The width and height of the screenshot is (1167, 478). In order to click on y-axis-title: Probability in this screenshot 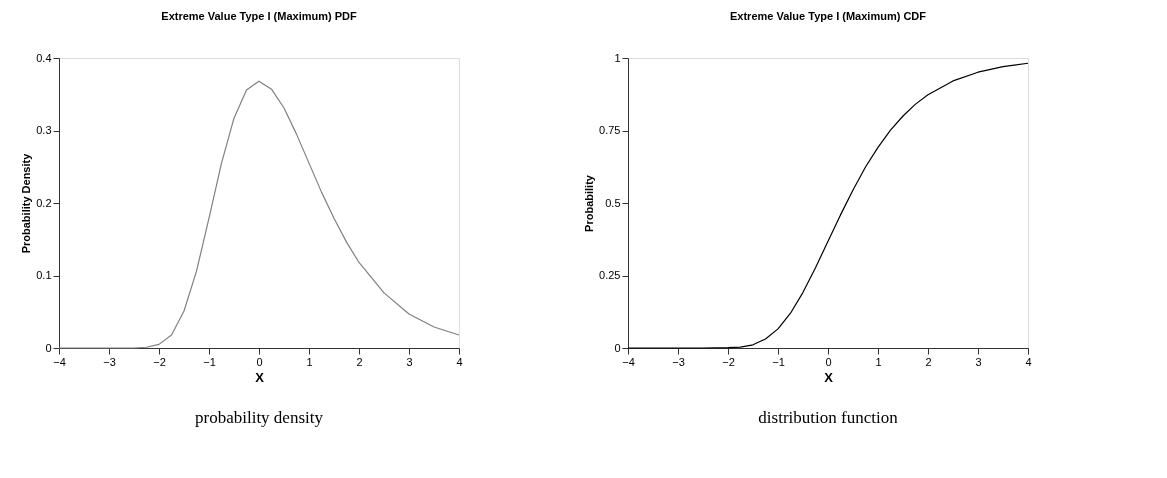, I will do `click(589, 203)`.